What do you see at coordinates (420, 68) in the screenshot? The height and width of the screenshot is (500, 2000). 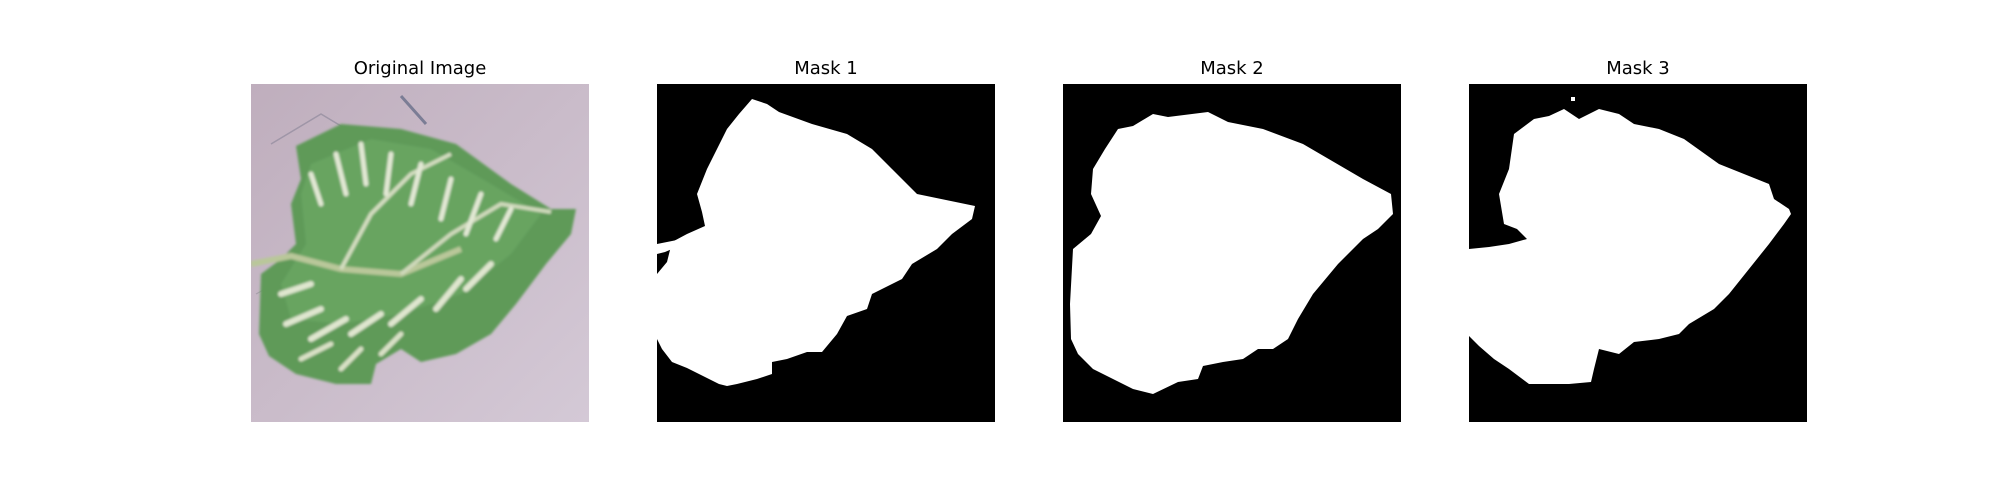 I see `panel-title-original-image: Original Image` at bounding box center [420, 68].